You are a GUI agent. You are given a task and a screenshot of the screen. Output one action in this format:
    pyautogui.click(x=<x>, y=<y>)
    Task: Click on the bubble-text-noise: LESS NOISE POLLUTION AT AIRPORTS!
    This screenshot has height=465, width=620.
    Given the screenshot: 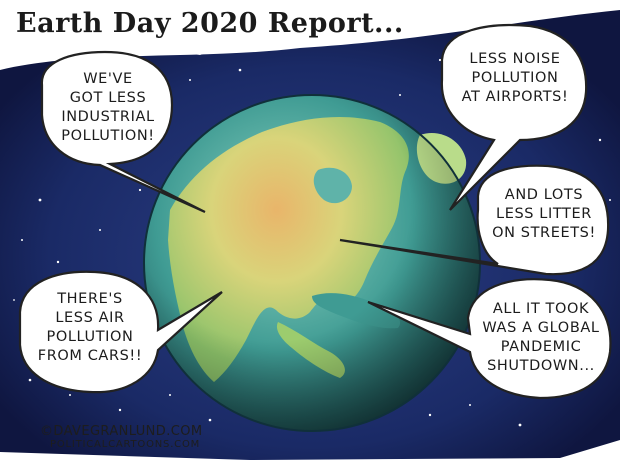 What is the action you would take?
    pyautogui.click(x=515, y=78)
    